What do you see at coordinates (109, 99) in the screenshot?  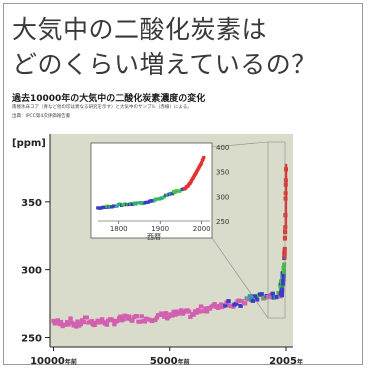 I see `chart-subtitle: 過去10000年の大気中の二酸化炭素濃度の変化` at bounding box center [109, 99].